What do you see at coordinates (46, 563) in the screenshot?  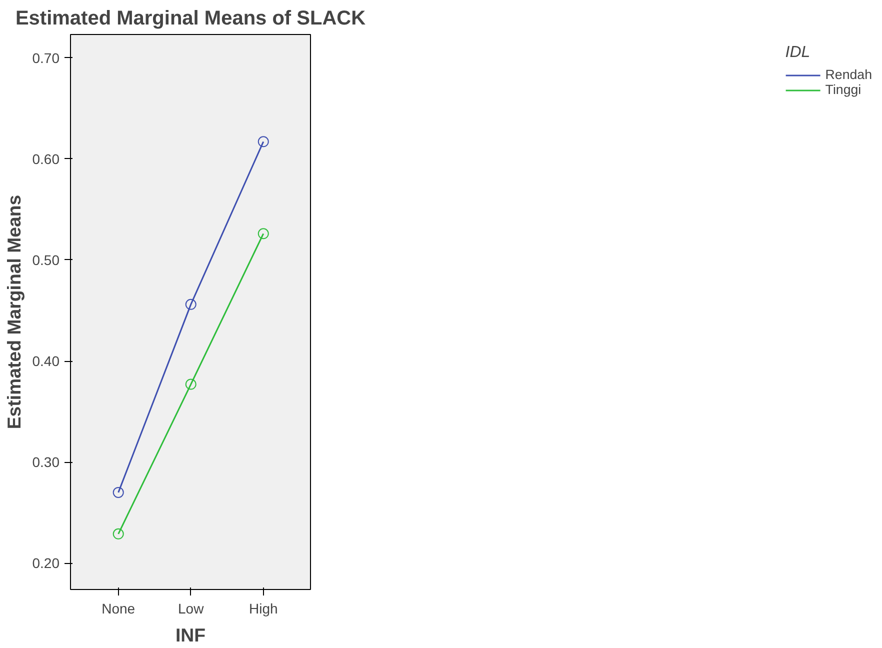 I see `y-tick-label: 0.20` at bounding box center [46, 563].